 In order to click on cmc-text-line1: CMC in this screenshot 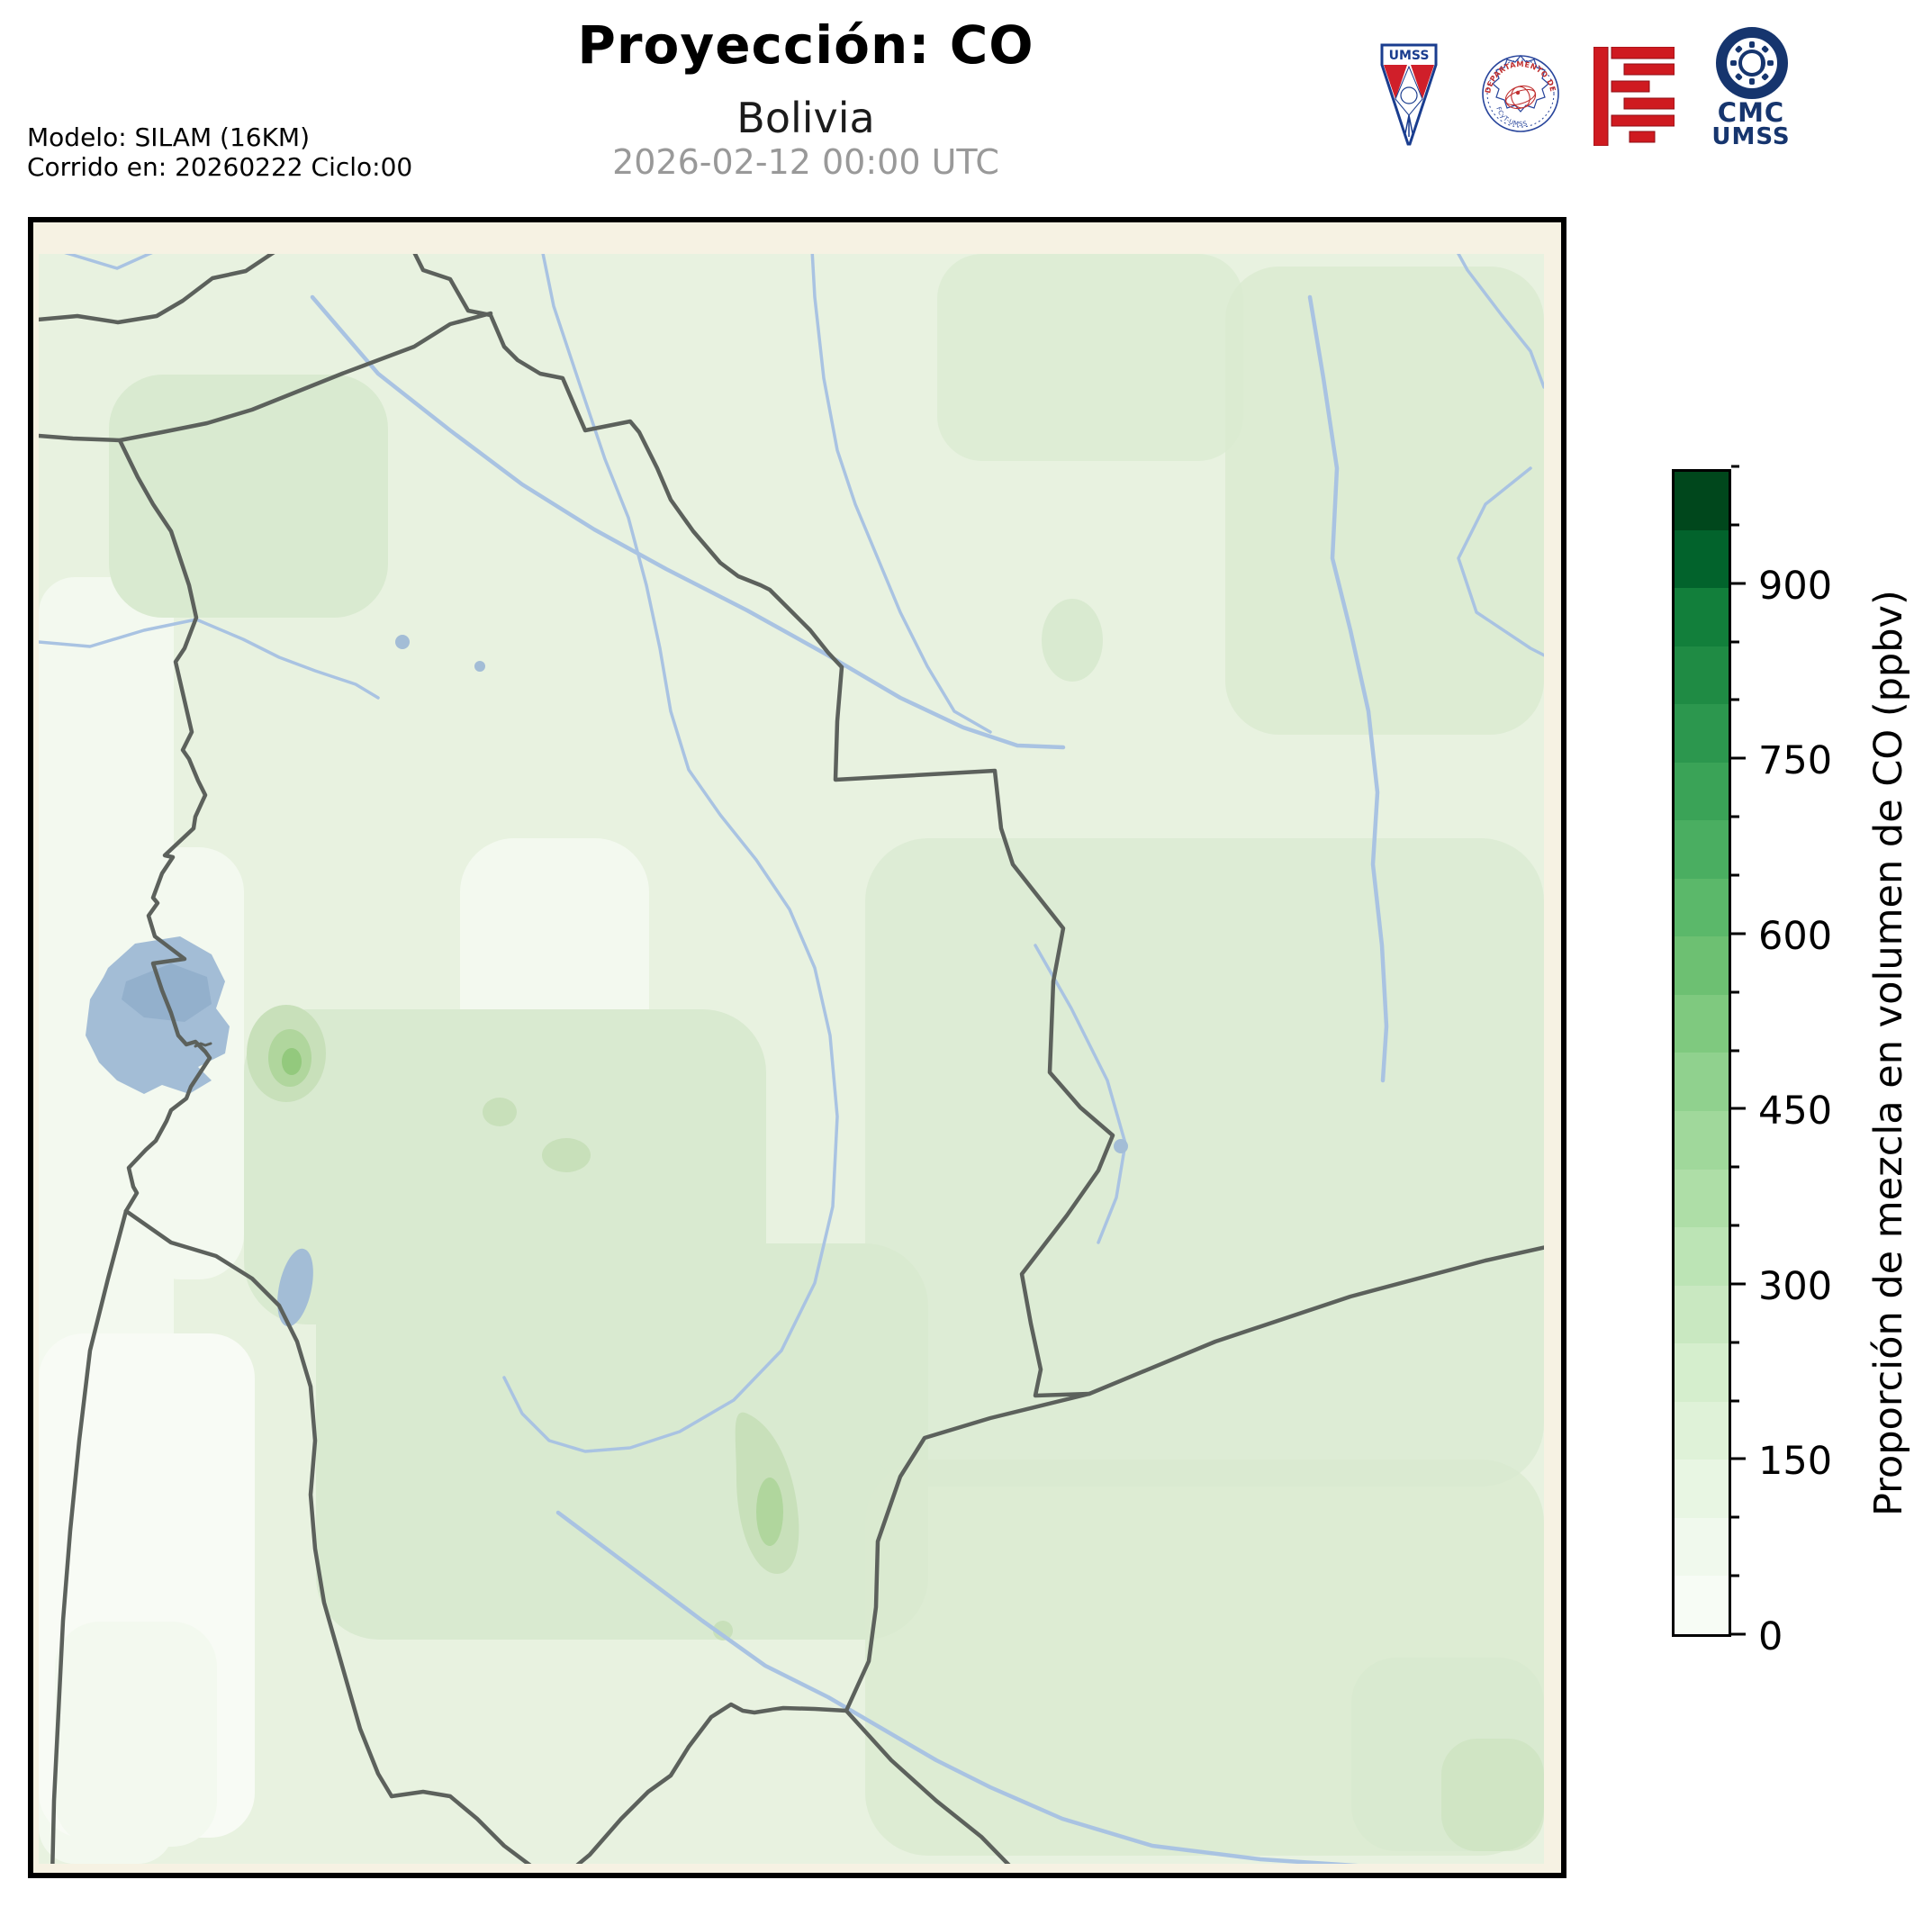, I will do `click(1751, 113)`.